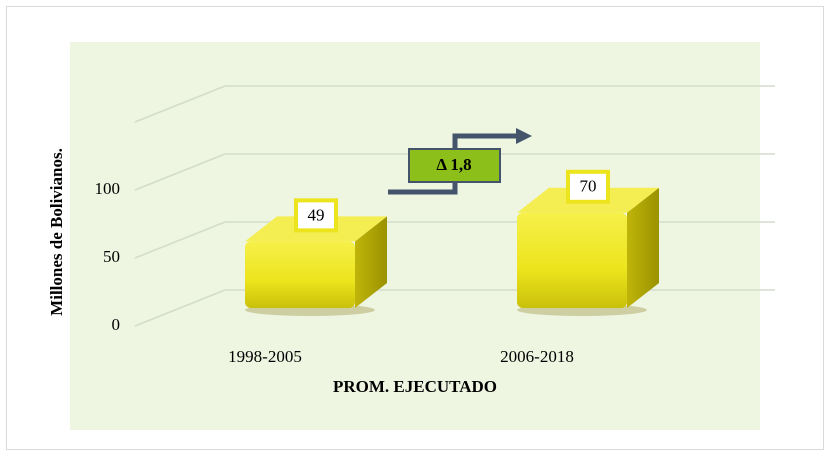 This screenshot has width=830, height=461. Describe the element at coordinates (415, 386) in the screenshot. I see `x-axis-label: PROM. EJECUTADO` at that location.